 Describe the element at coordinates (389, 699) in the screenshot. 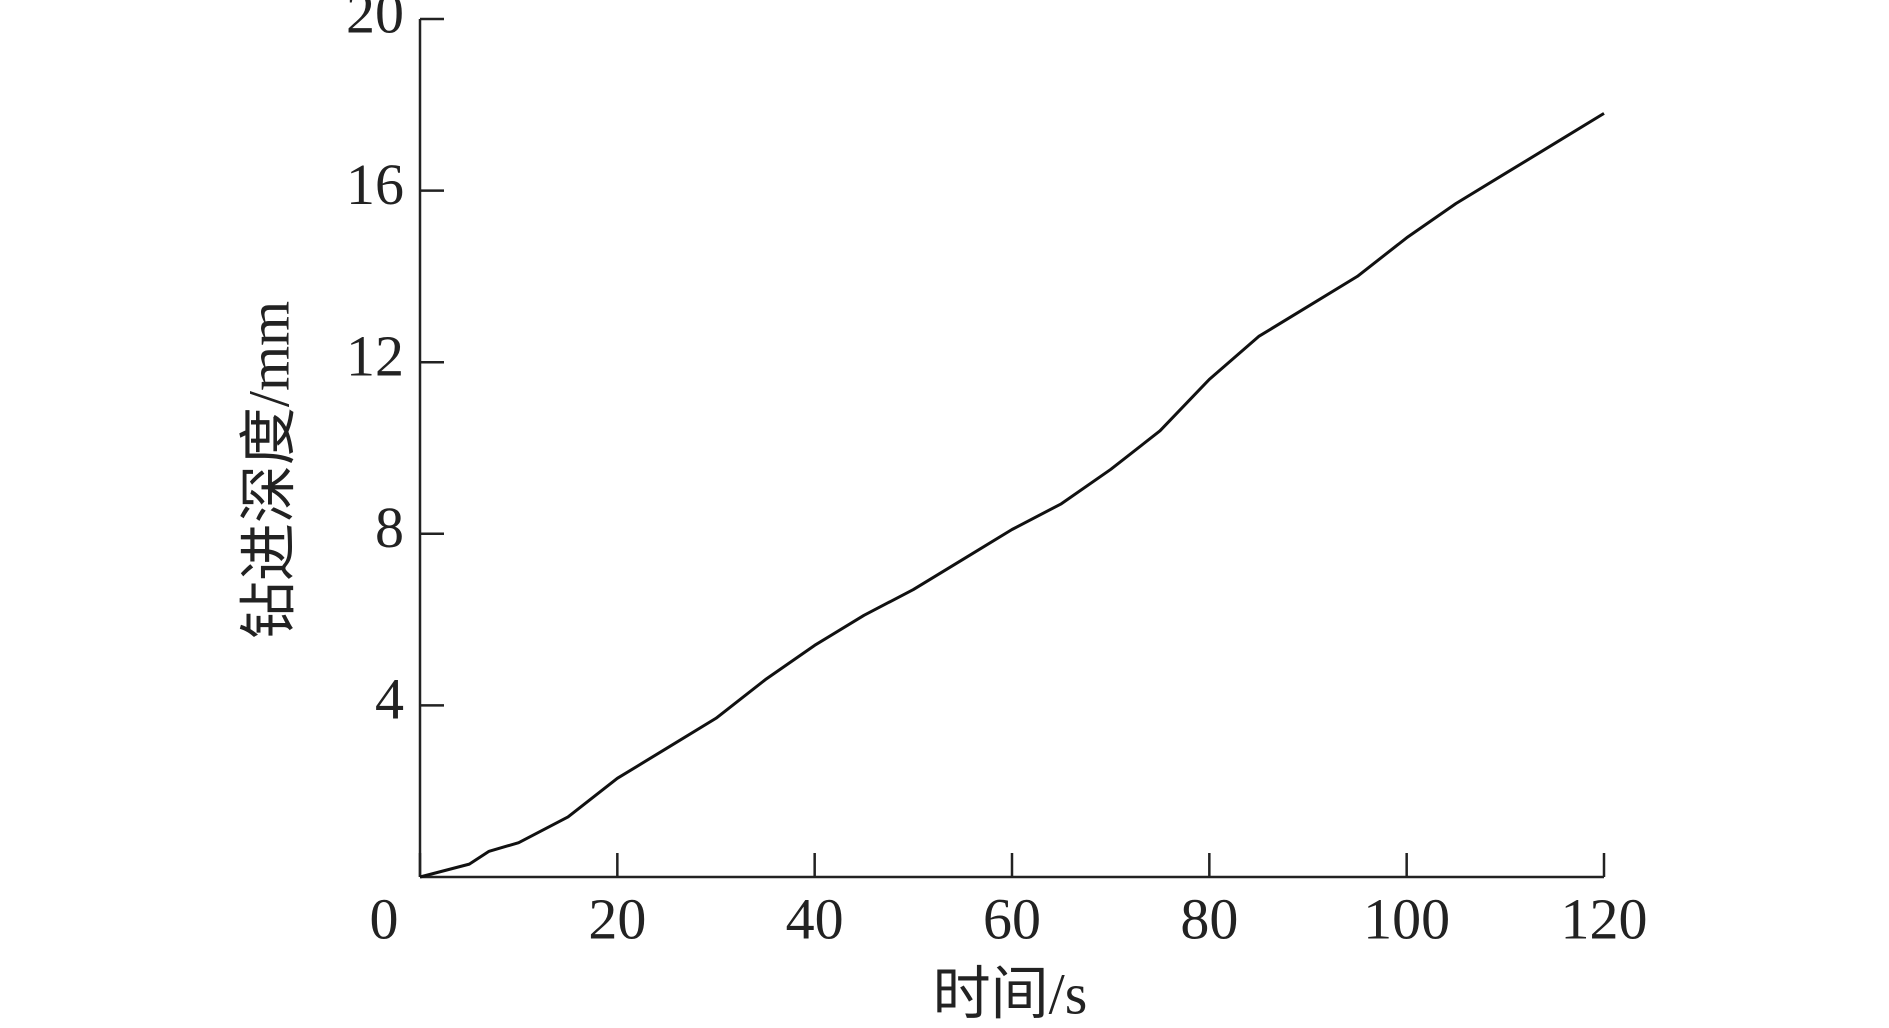

I see `y-tick-label: 4` at that location.